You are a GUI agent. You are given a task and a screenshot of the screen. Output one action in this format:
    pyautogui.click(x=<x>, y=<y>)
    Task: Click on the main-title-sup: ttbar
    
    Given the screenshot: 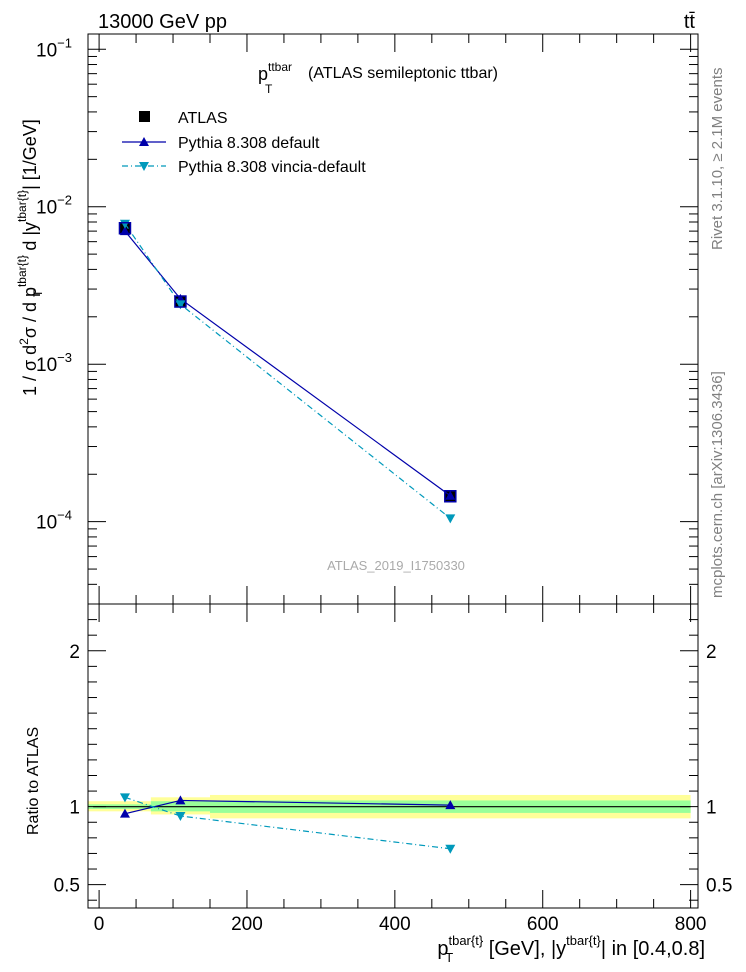 What is the action you would take?
    pyautogui.click(x=280, y=67)
    